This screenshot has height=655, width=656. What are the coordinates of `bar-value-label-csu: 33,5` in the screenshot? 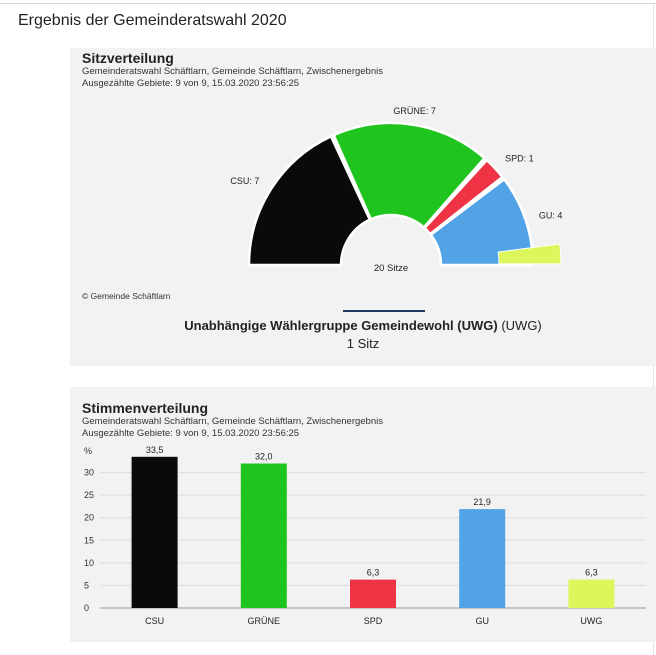 It's located at (155, 450).